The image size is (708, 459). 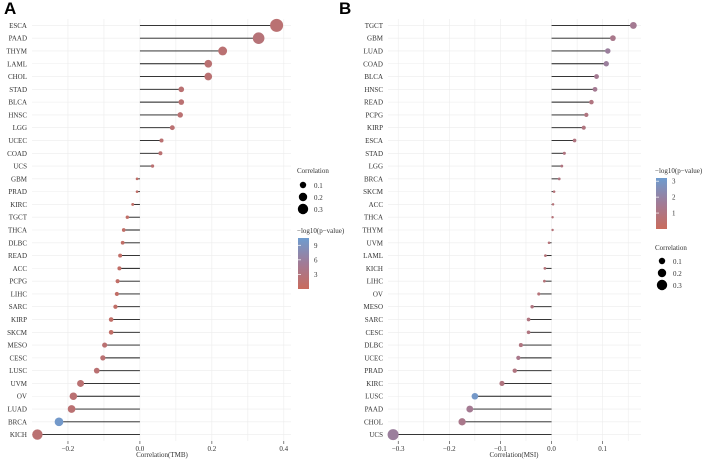 What do you see at coordinates (591, 102) in the screenshot?
I see `lollipop-point-read` at bounding box center [591, 102].